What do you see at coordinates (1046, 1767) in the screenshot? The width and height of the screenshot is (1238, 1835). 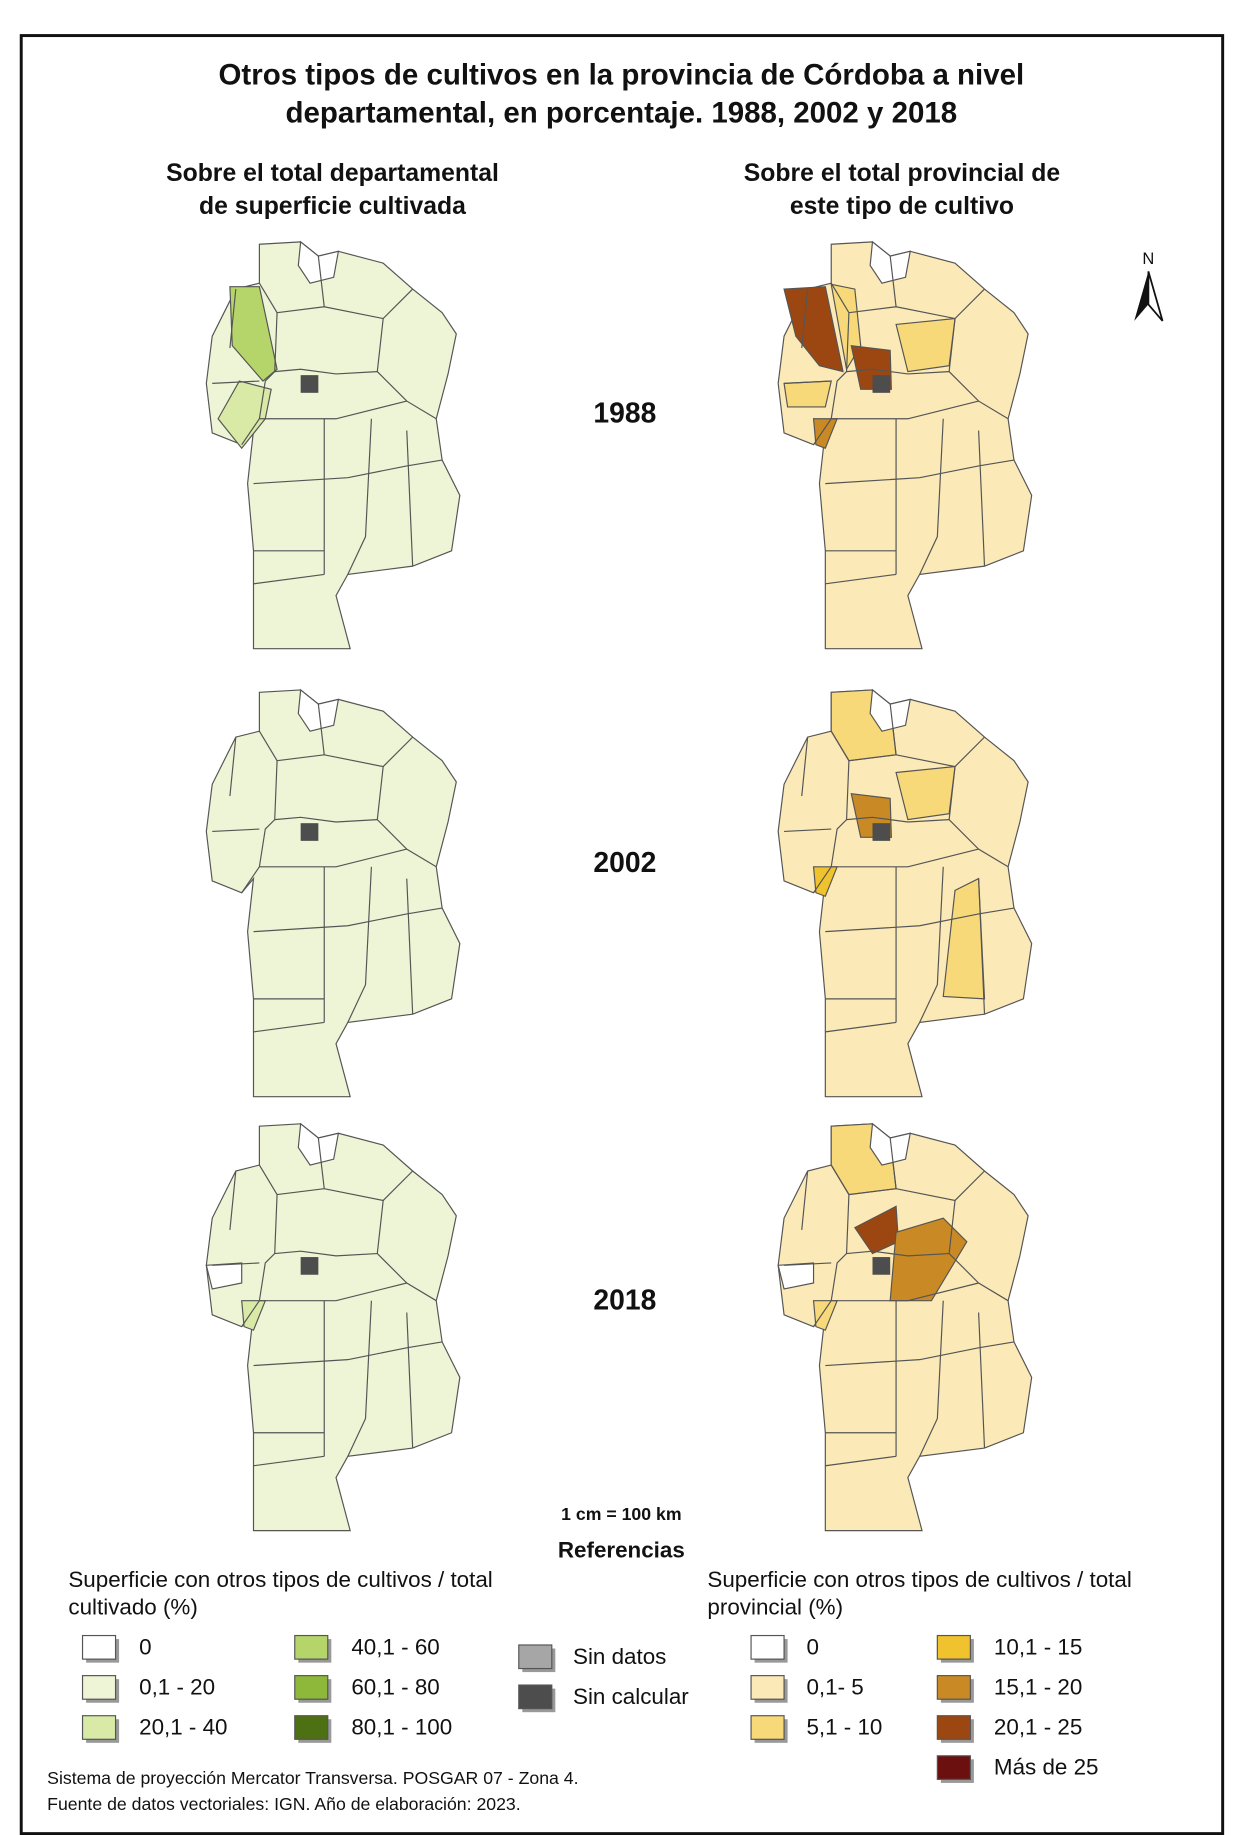 I see `legend-label: Más de 25` at bounding box center [1046, 1767].